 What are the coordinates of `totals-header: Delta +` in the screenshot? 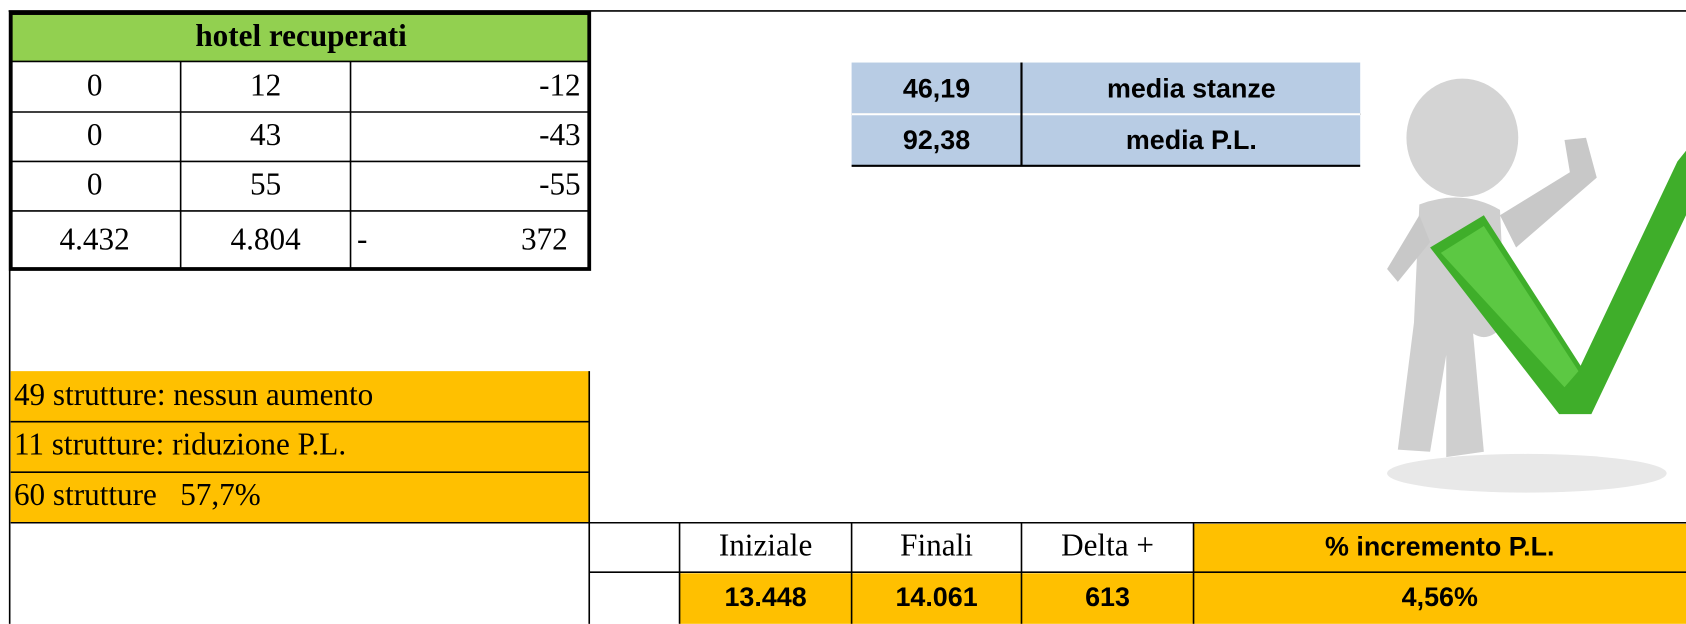 It's located at (1107, 545).